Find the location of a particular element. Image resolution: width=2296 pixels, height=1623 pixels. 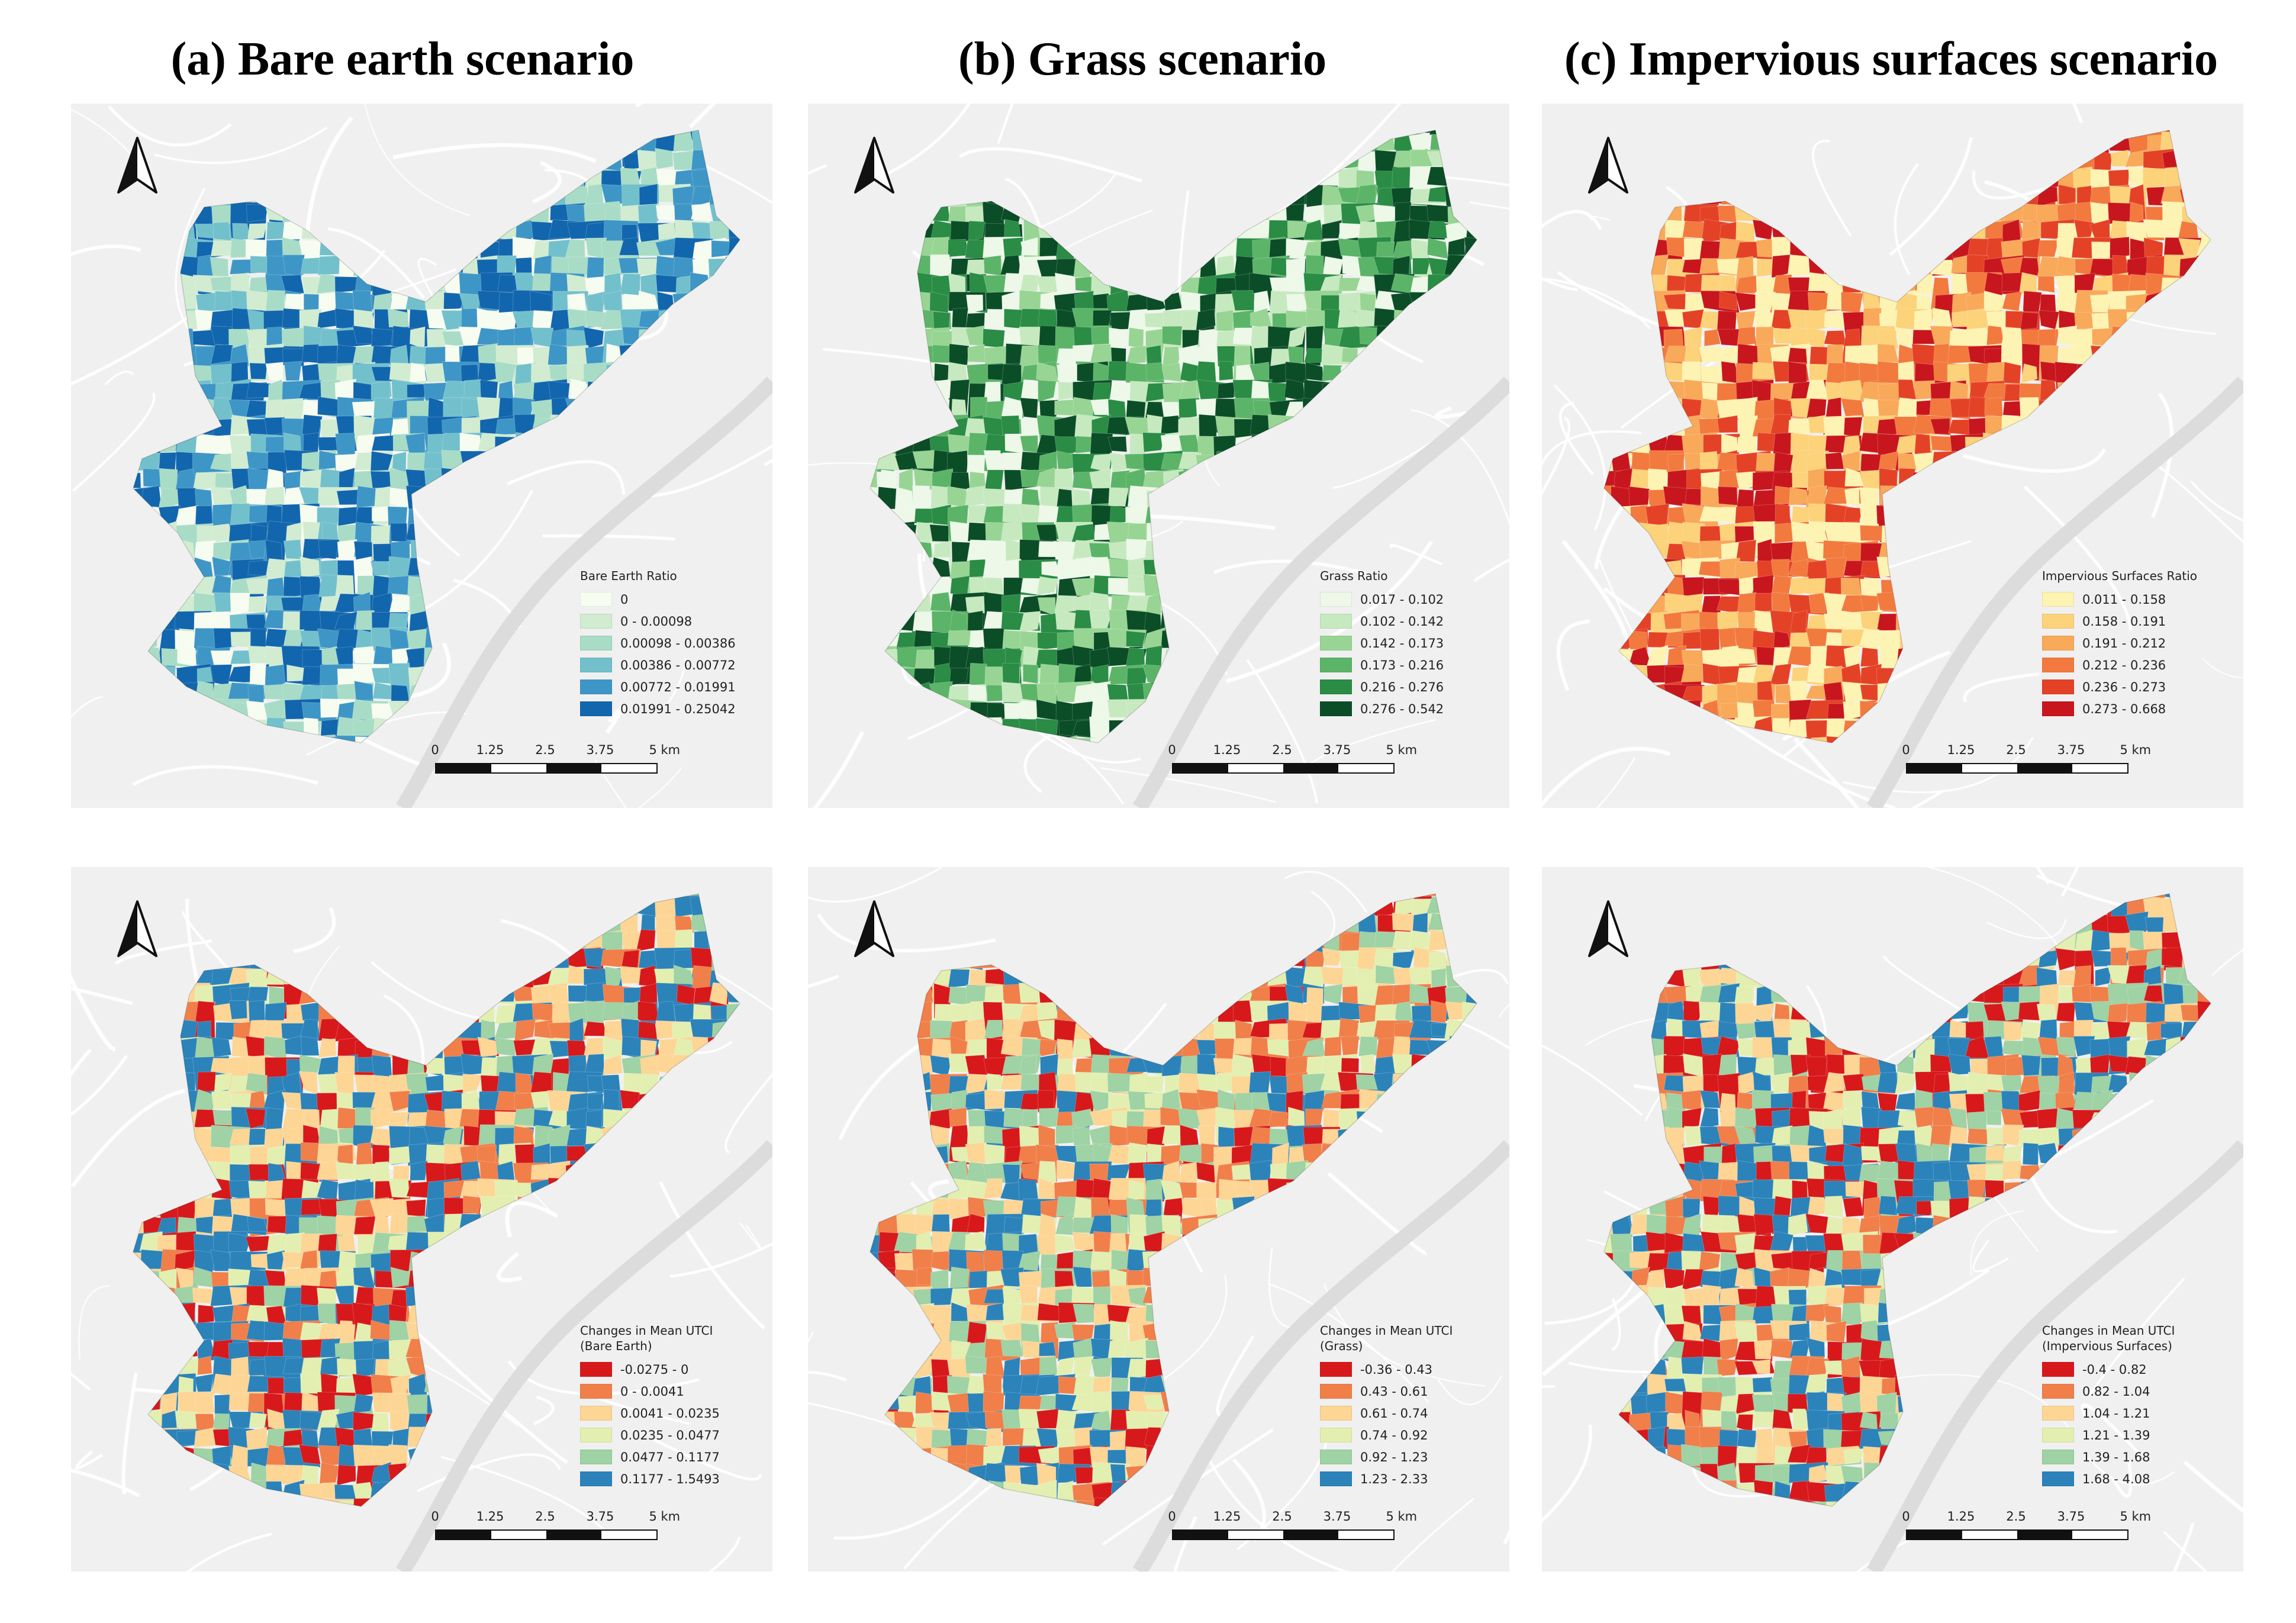

legend-swatch is located at coordinates (1336, 599).